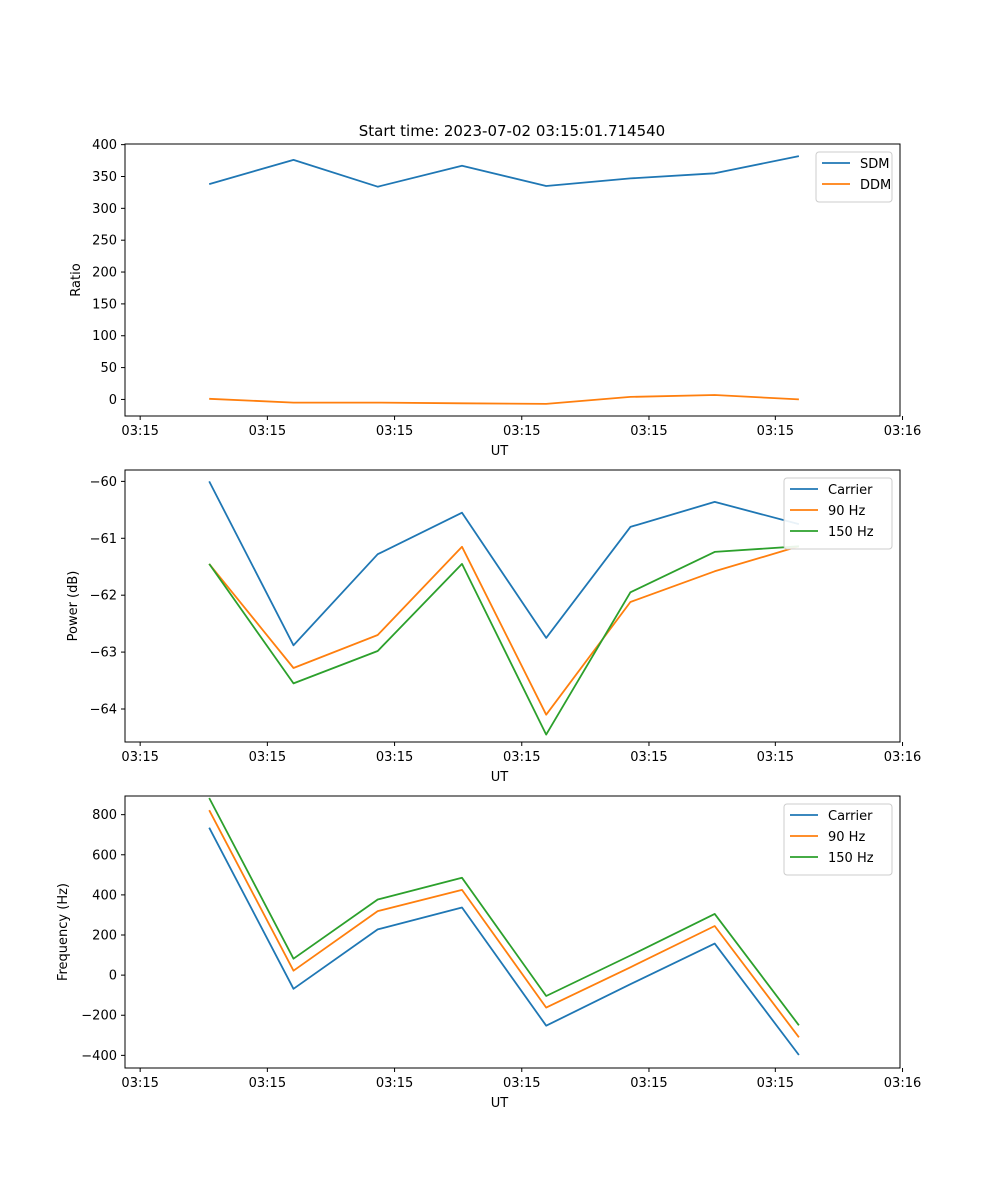  I want to click on legend-box, so click(854, 177).